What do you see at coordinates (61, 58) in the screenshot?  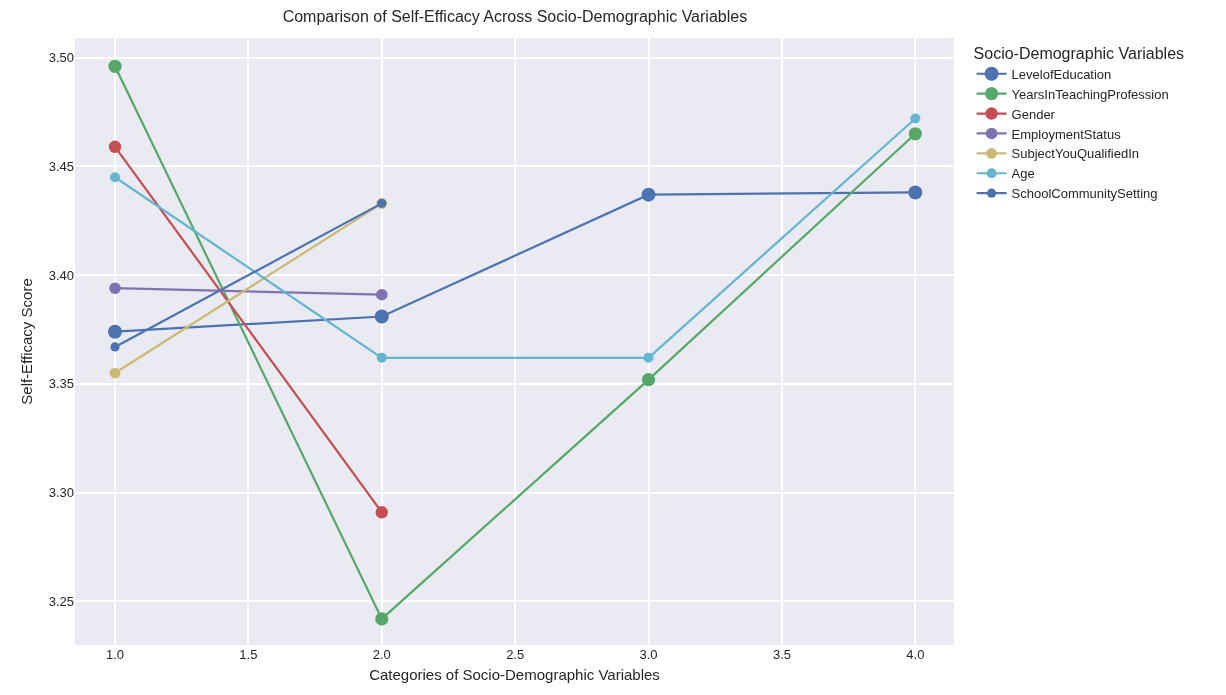 I see `y-tick-label: 3.50` at bounding box center [61, 58].